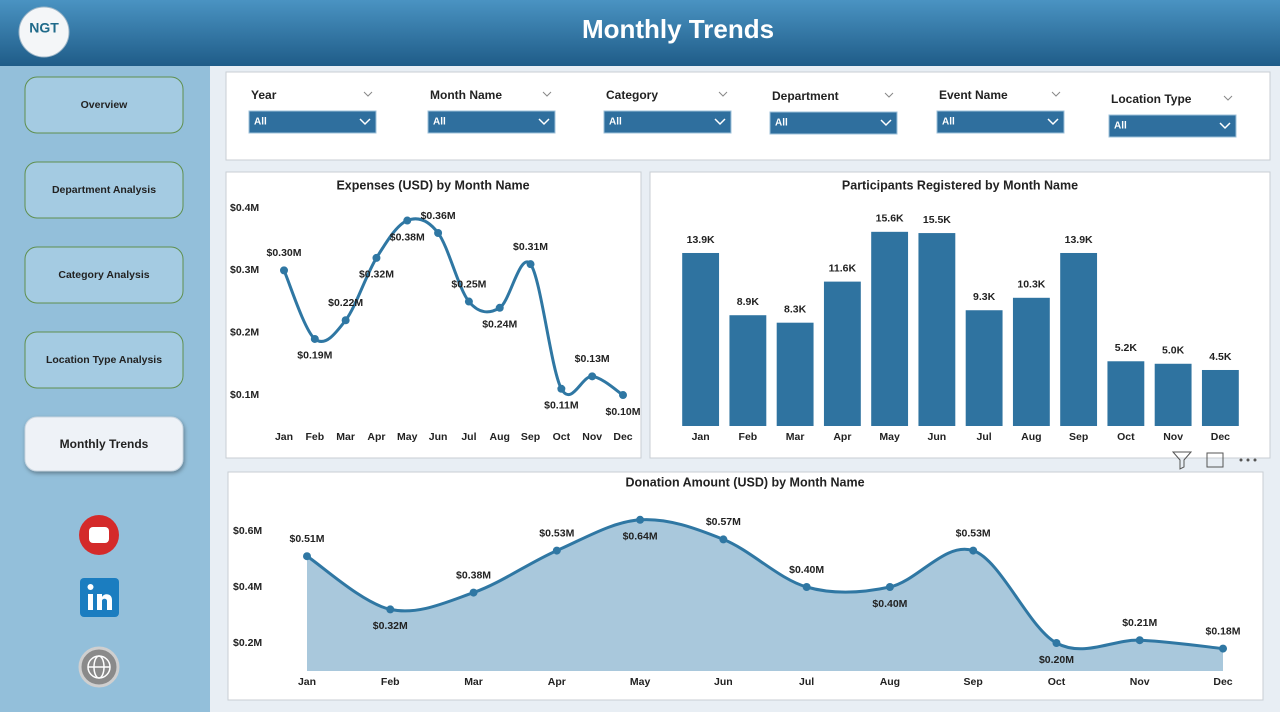  I want to click on filter-label: Event Name, so click(973, 95).